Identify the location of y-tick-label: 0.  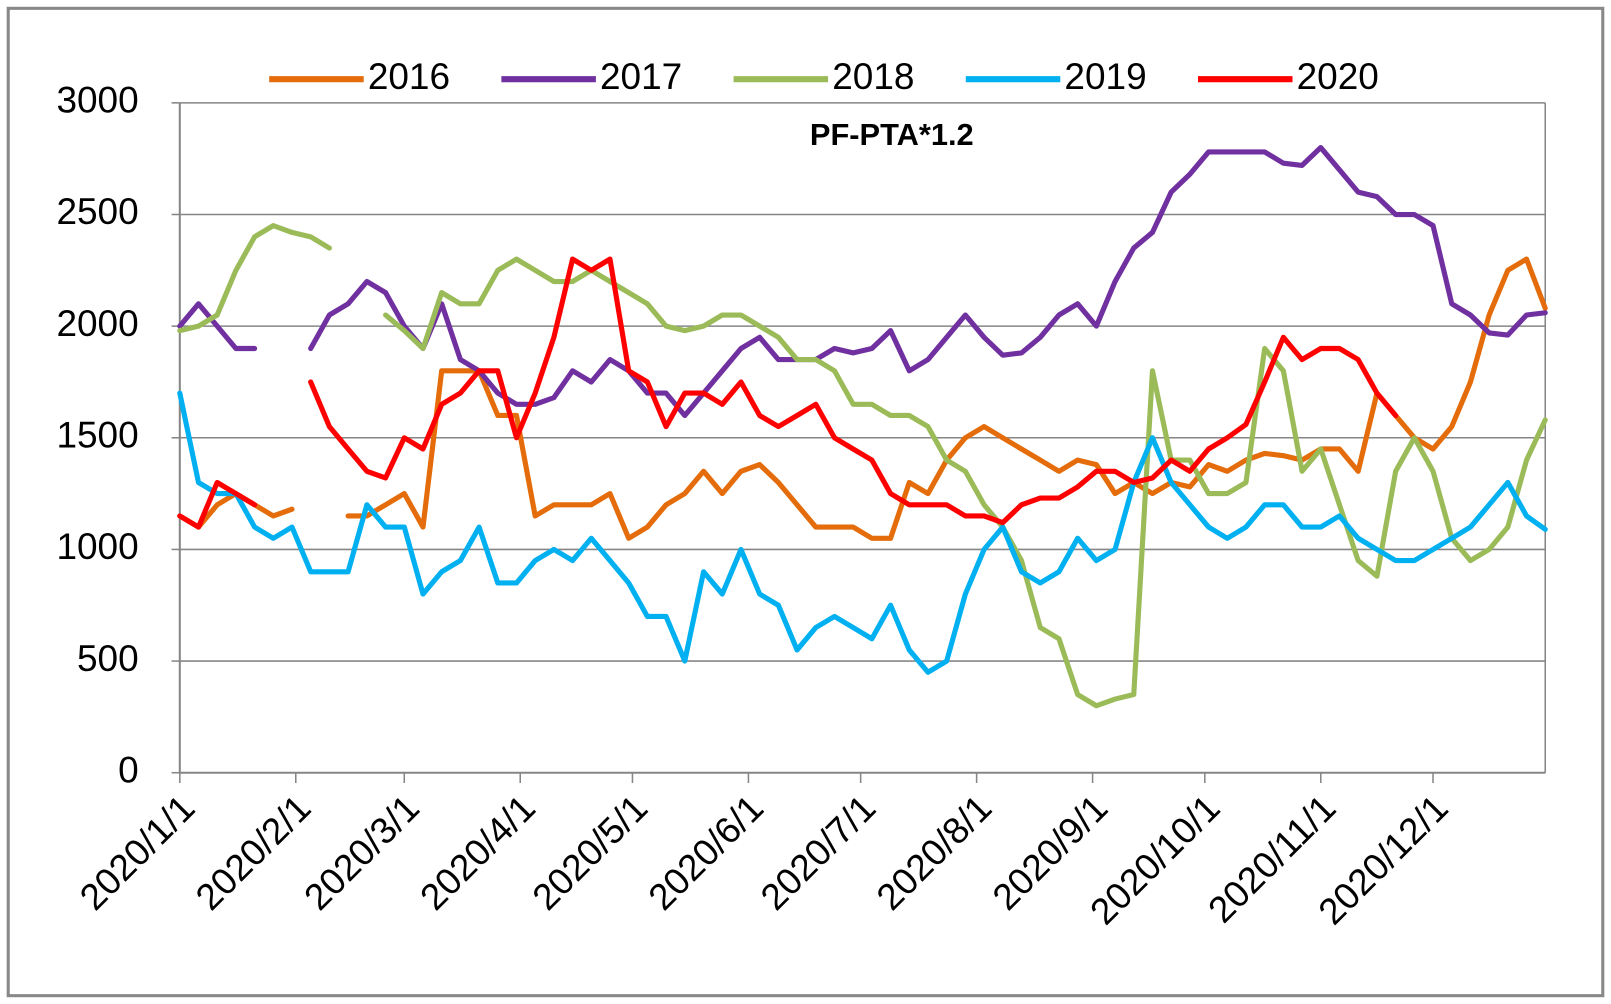
(128, 769).